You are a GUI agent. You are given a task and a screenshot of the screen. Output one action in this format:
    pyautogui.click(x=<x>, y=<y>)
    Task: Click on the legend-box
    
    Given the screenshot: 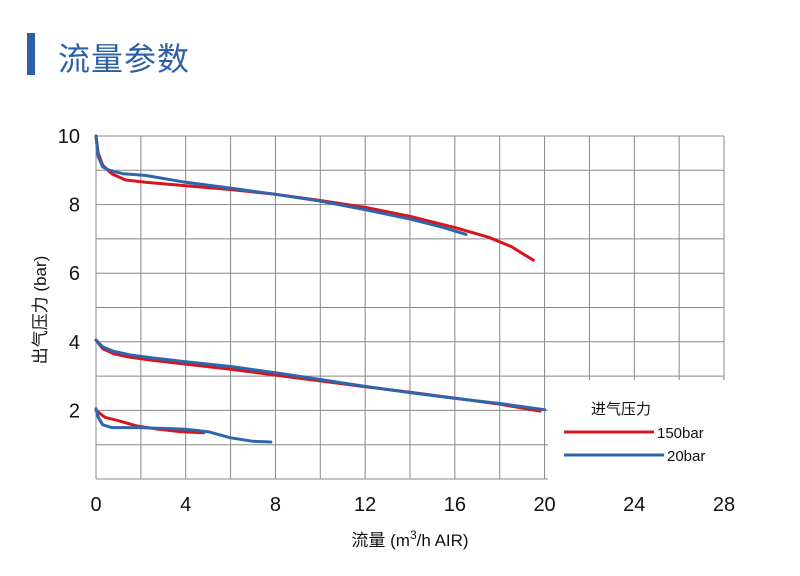 What is the action you would take?
    pyautogui.click(x=638, y=430)
    